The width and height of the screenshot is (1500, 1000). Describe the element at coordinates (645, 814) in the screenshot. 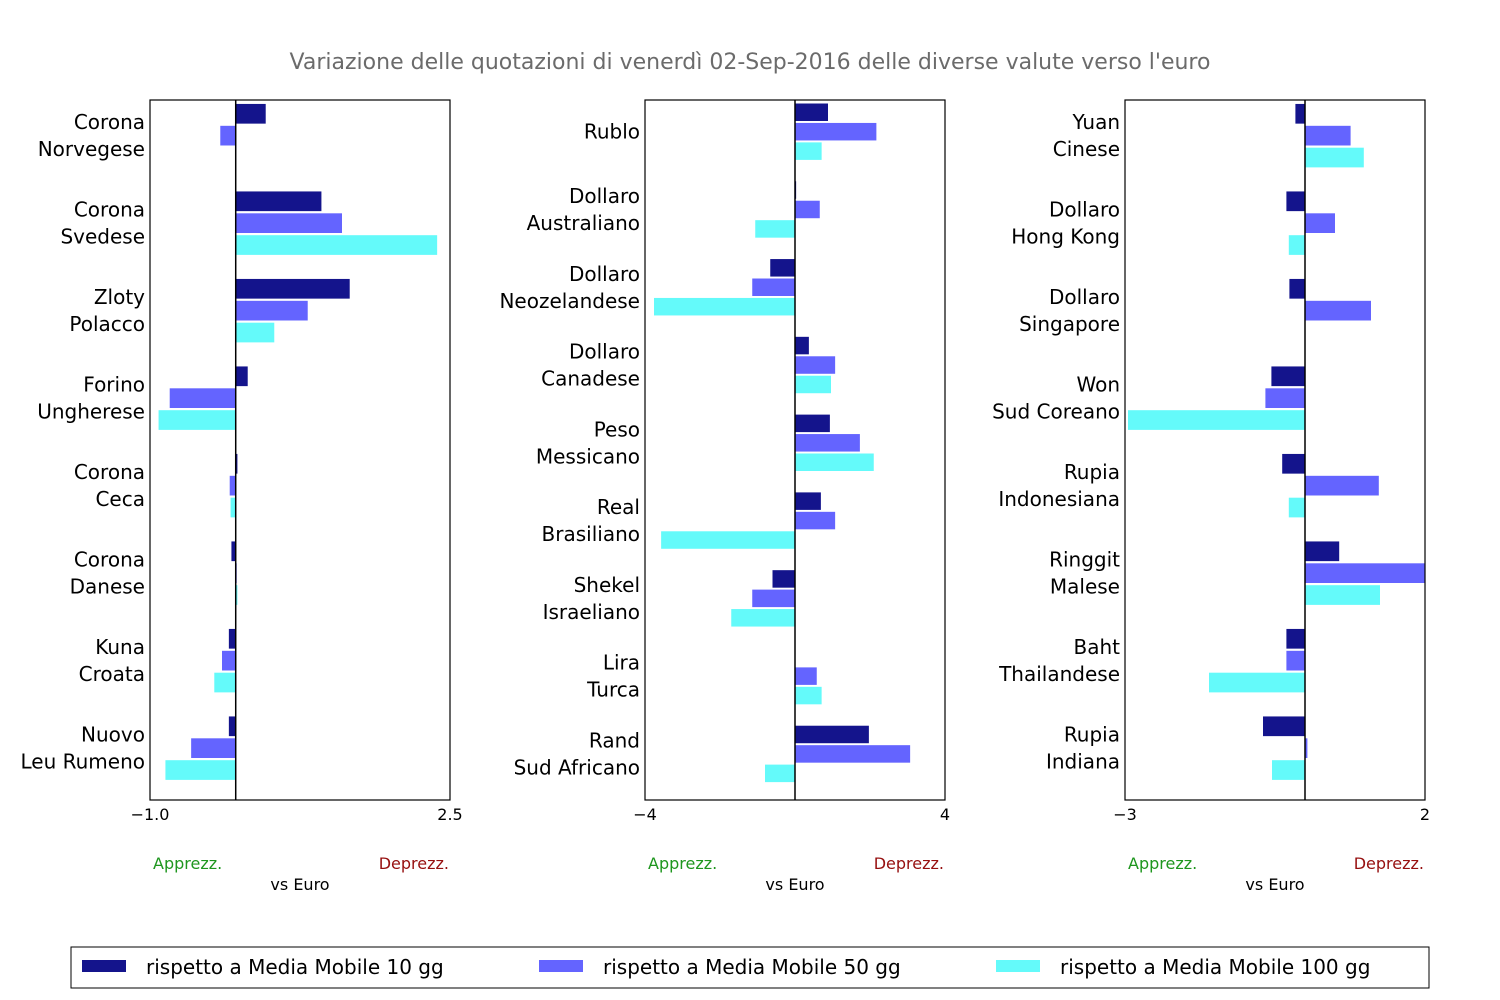

I see `tick-label-p2-0: −4` at that location.